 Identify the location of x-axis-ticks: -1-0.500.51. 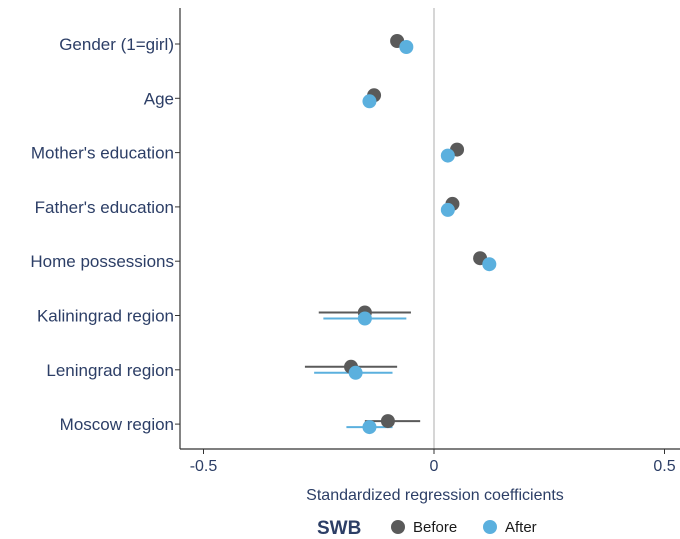
(433, 462).